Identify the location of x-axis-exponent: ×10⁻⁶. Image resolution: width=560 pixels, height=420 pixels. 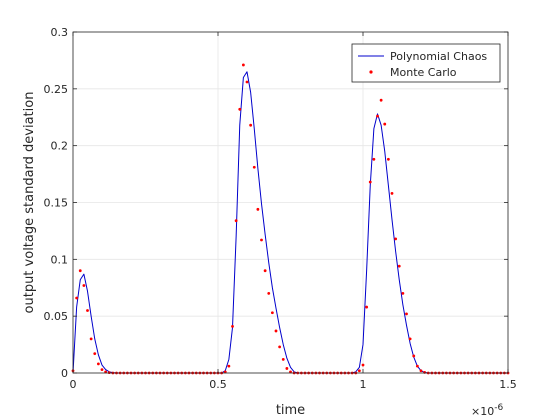
(487, 410).